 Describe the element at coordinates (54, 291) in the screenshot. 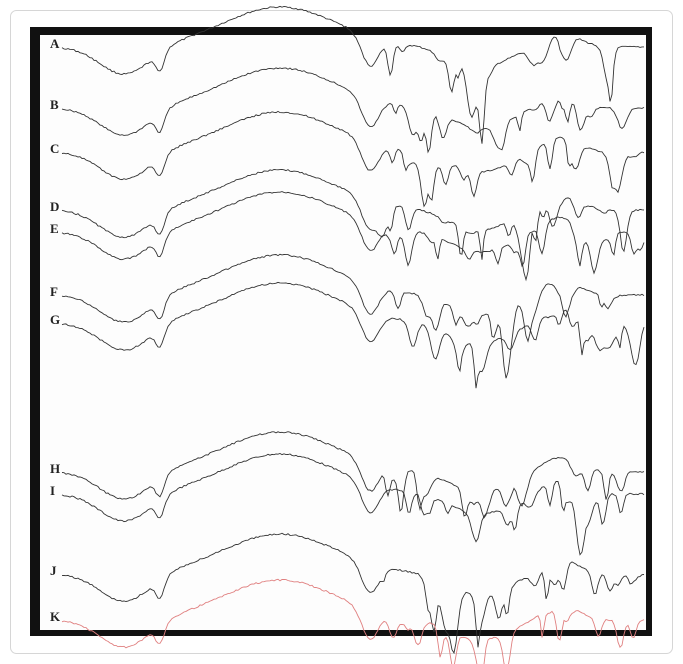

I see `curve-label: F` at that location.